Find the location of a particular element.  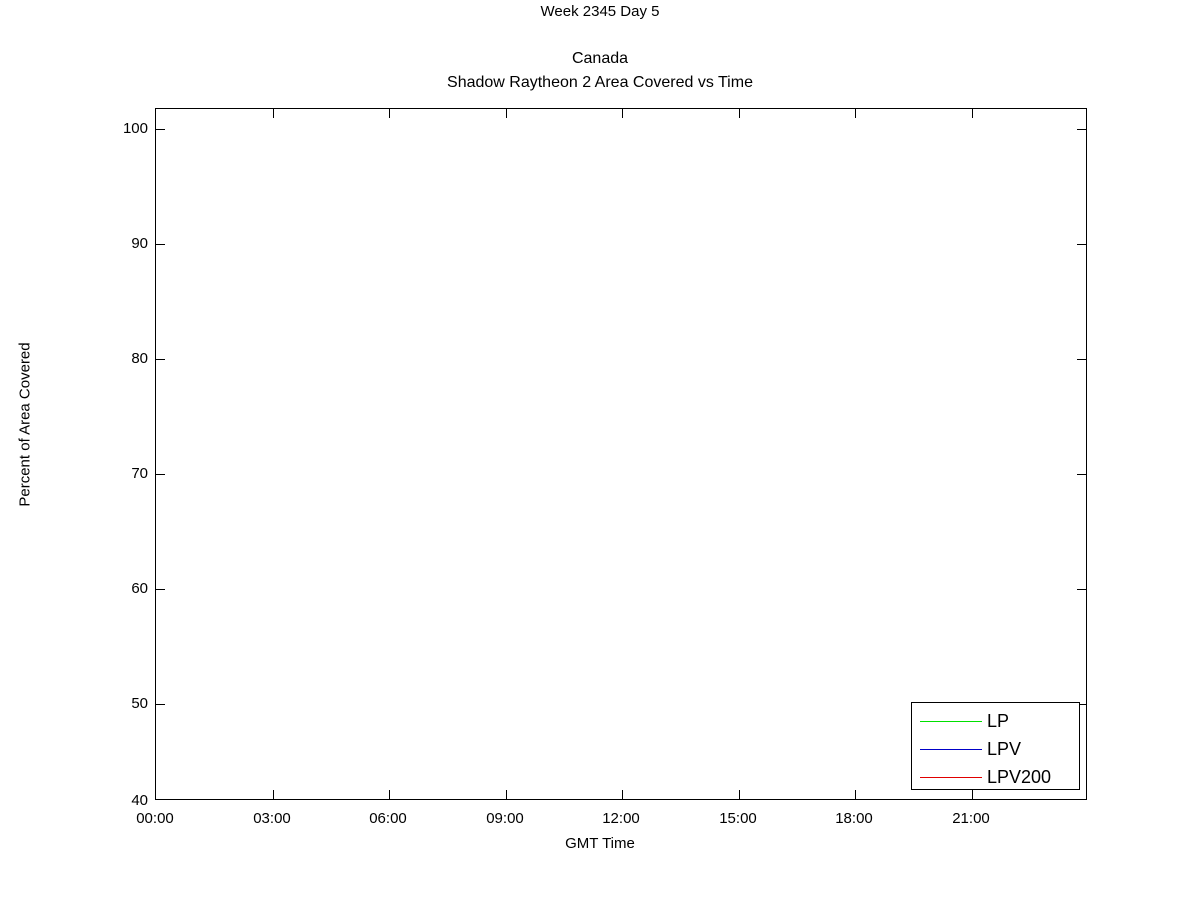

legend-box: LP LPV LPV200 is located at coordinates (995, 746).